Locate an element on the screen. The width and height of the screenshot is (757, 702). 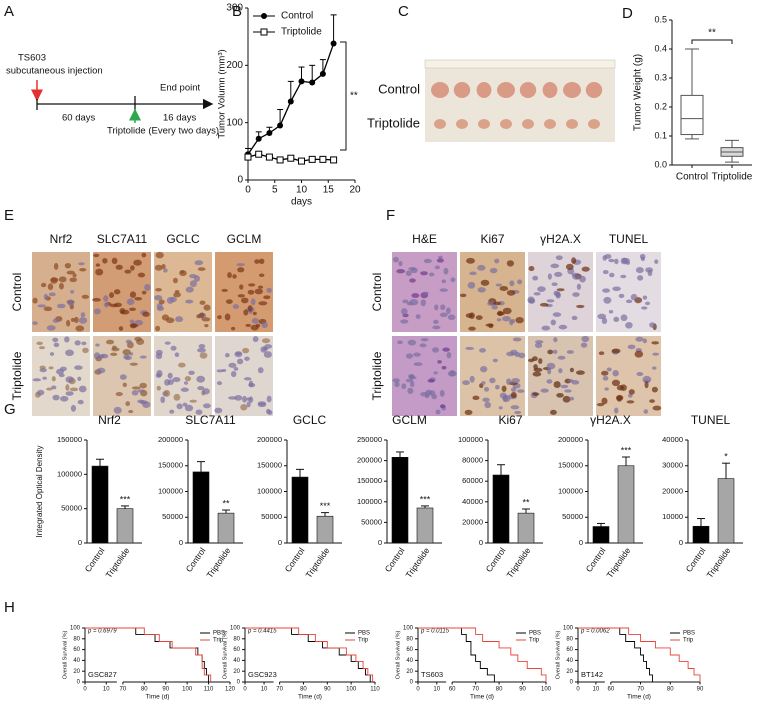
treatment: Triptolide (Every two days) is located at coordinates (163, 131).